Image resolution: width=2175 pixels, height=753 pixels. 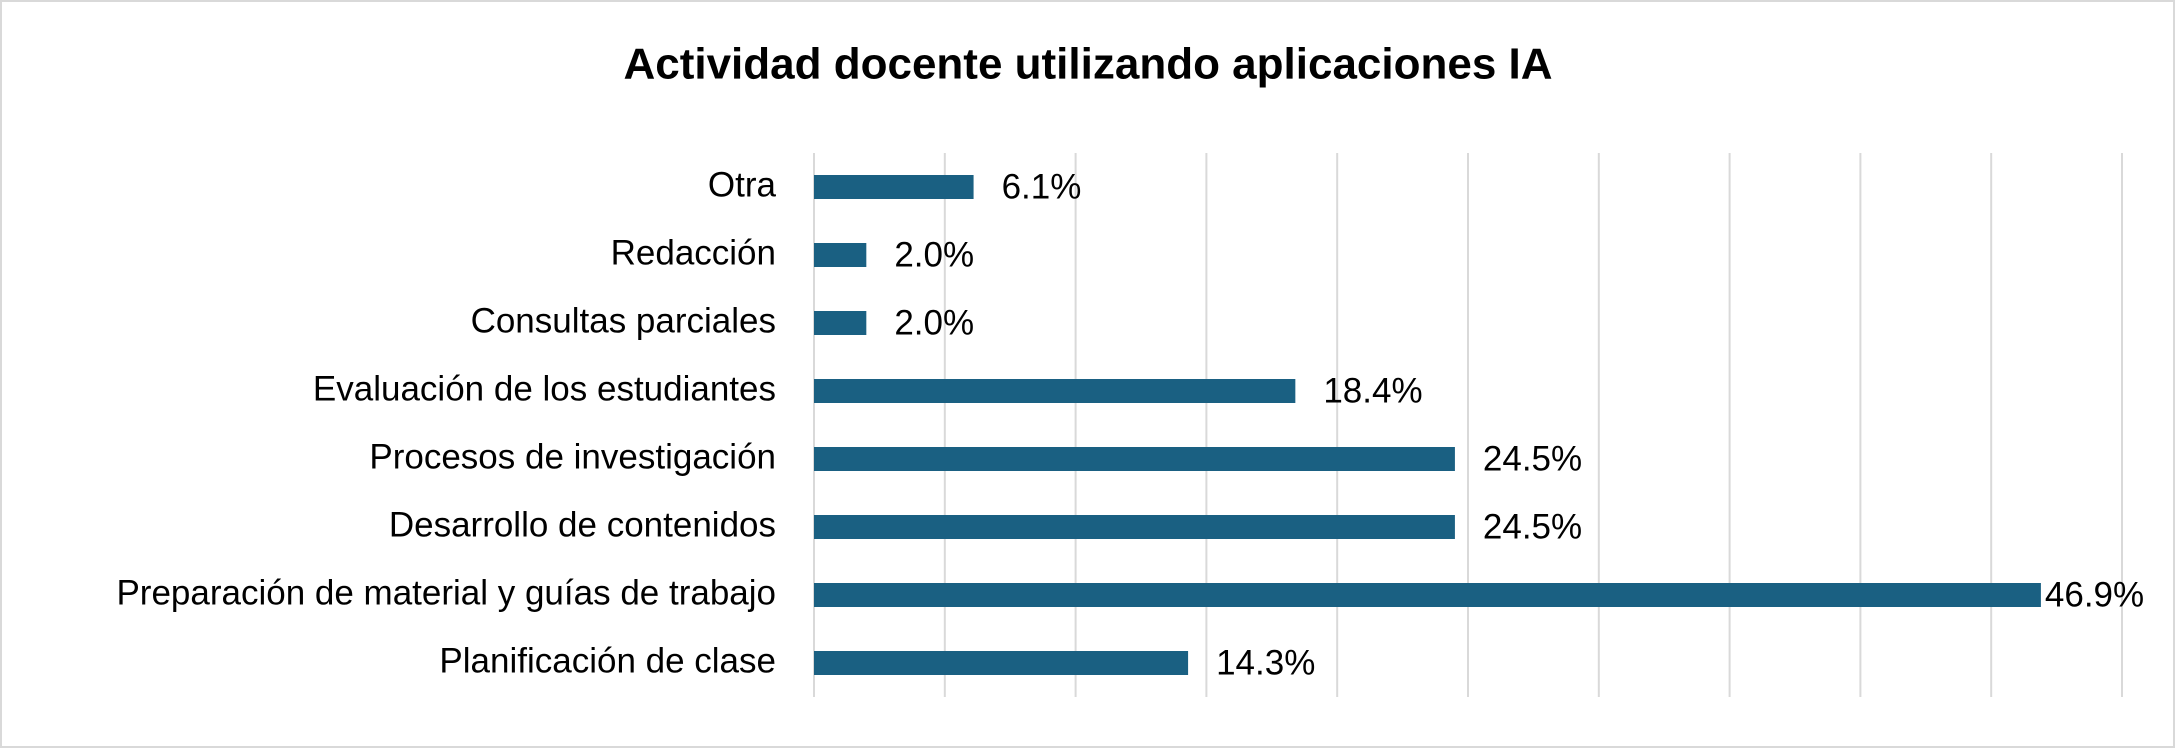 What do you see at coordinates (1042, 186) in the screenshot?
I see `value-label: 6.1%` at bounding box center [1042, 186].